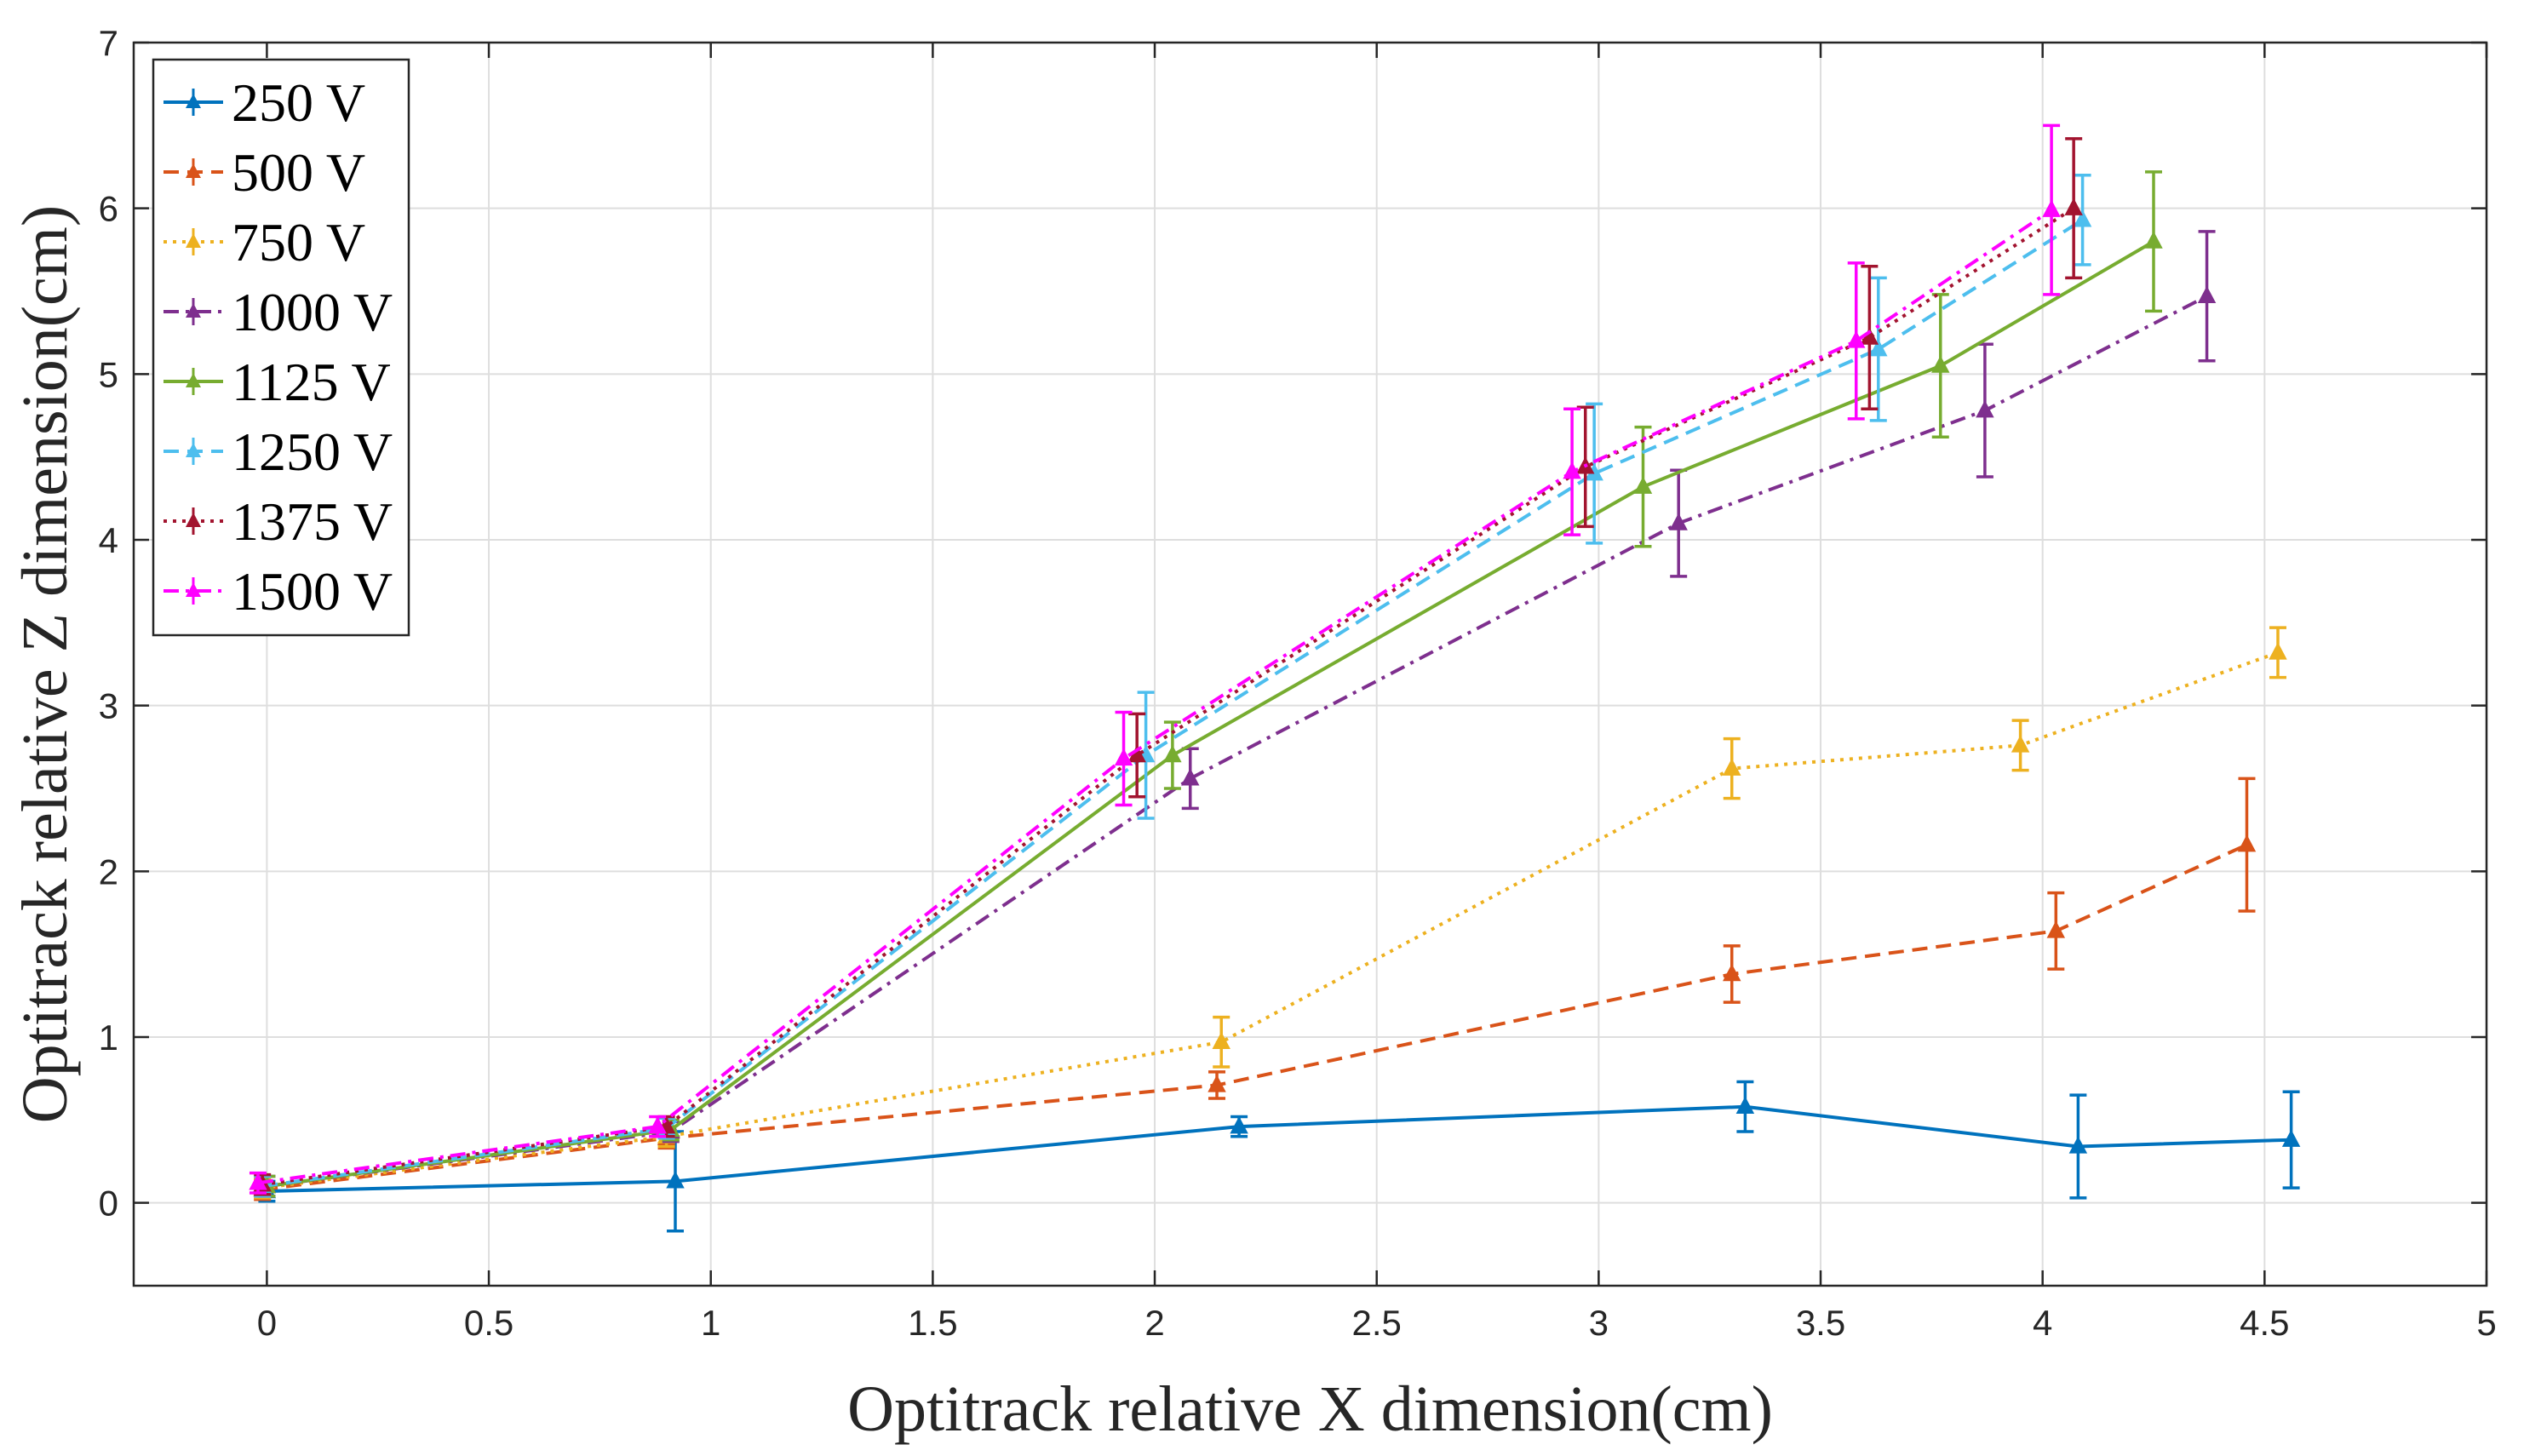  Describe the element at coordinates (932, 1323) in the screenshot. I see `x-tick-label-3: 1.5` at that location.